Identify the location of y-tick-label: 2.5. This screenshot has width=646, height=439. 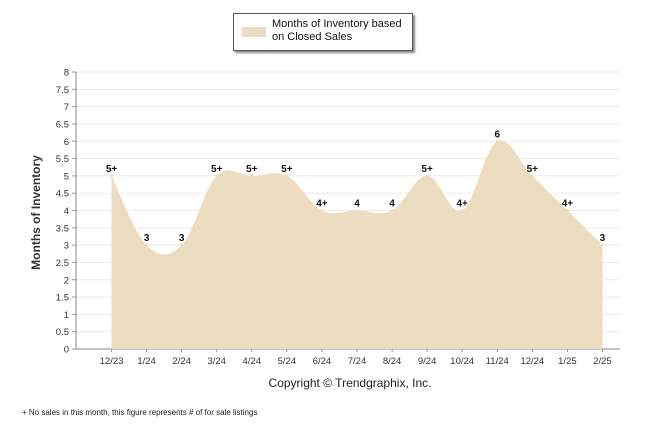
(62, 263).